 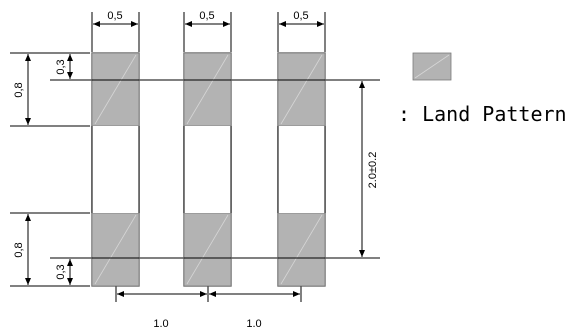 I want to click on dim-label-width-1: 0,5, so click(x=114, y=16).